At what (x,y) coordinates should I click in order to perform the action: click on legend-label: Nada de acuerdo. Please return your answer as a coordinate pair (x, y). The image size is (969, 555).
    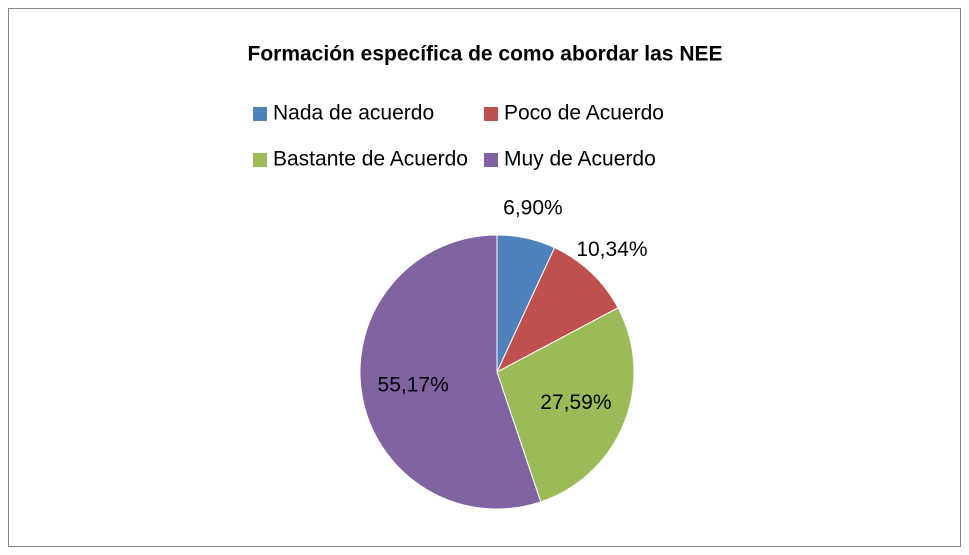
    Looking at the image, I should click on (353, 113).